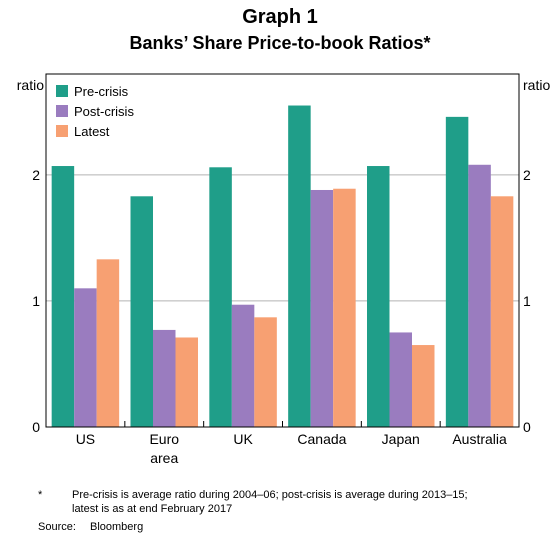  I want to click on footnote-marker: *, so click(40, 495).